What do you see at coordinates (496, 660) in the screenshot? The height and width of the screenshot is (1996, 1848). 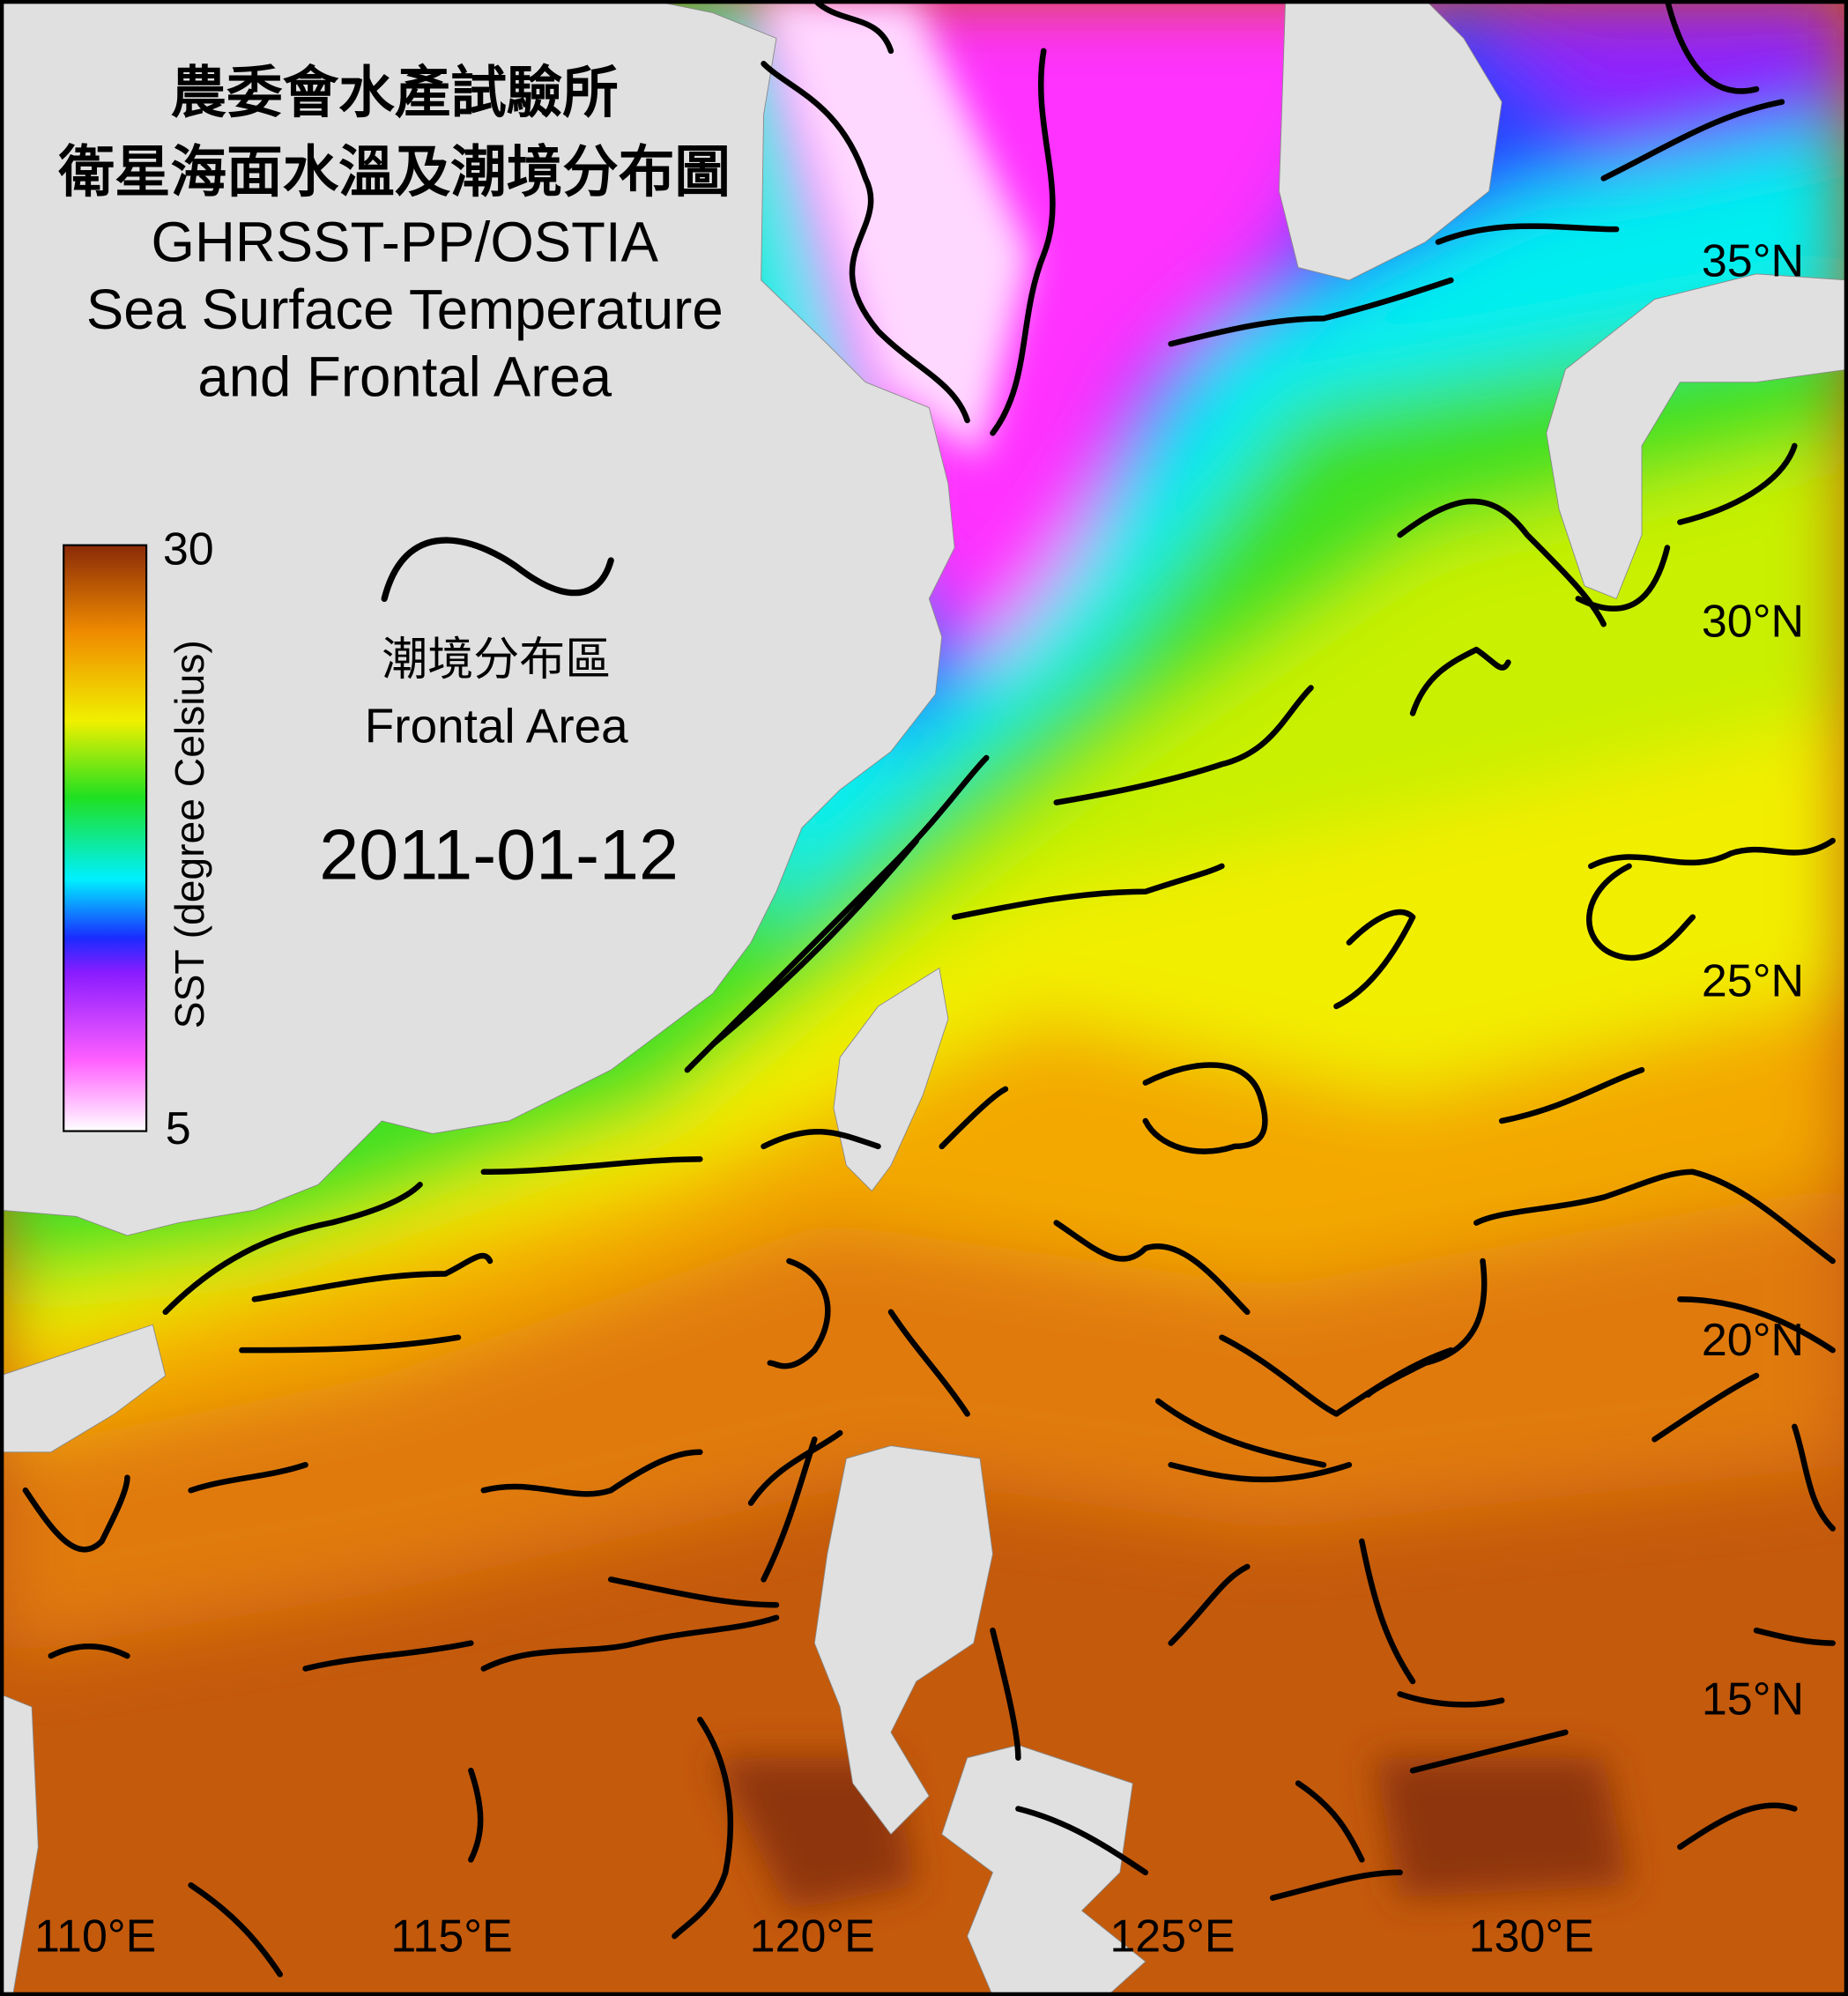 I see `legend-label-zh: 潮境分布區` at bounding box center [496, 660].